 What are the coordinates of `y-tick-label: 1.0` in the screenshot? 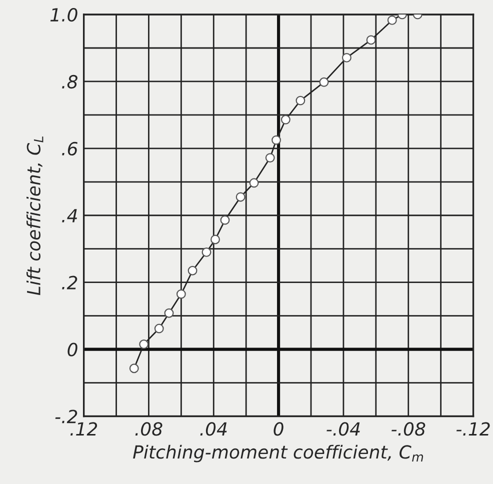 It's located at (64, 15).